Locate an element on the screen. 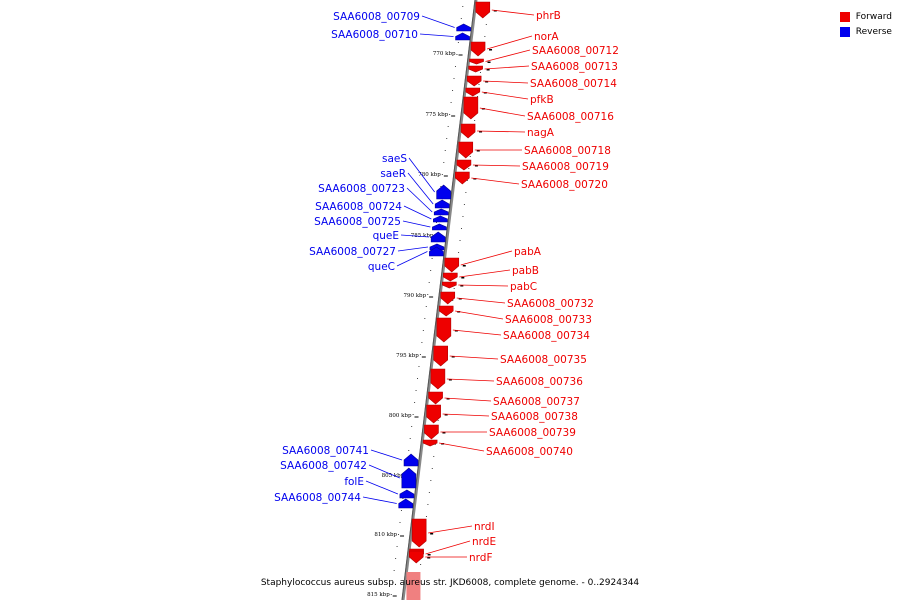 Image resolution: width=900 pixels, height=600 pixels. forward-gene-label: SAA6008_00735 is located at coordinates (543, 360).